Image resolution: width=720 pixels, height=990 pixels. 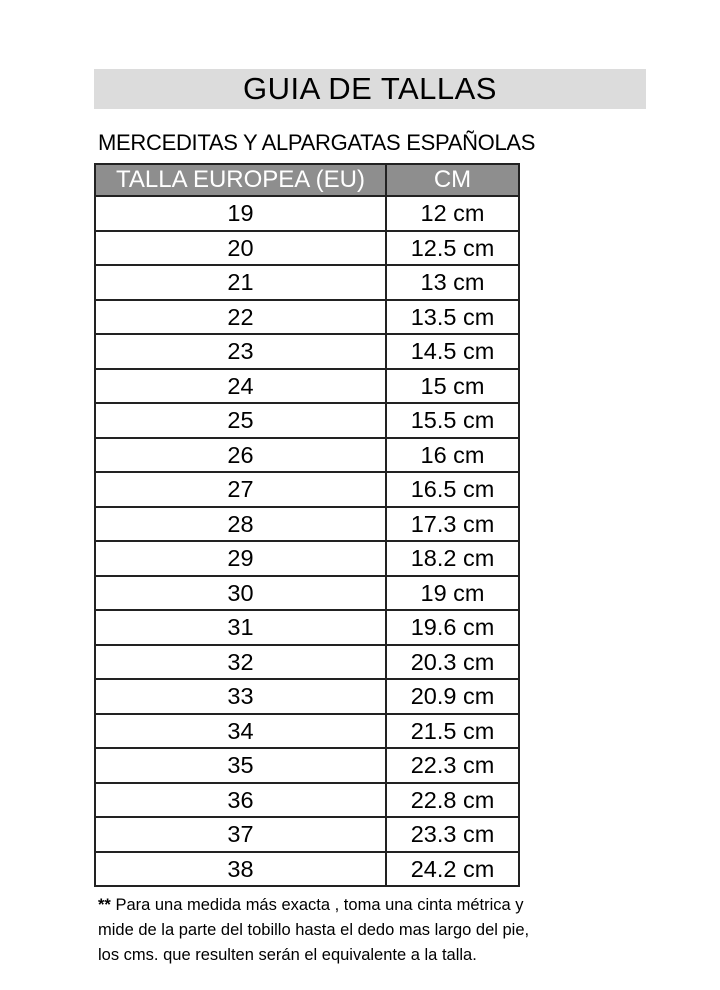 I want to click on table-header-row: TALLA EUROPEA (EU) CM, so click(x=307, y=180).